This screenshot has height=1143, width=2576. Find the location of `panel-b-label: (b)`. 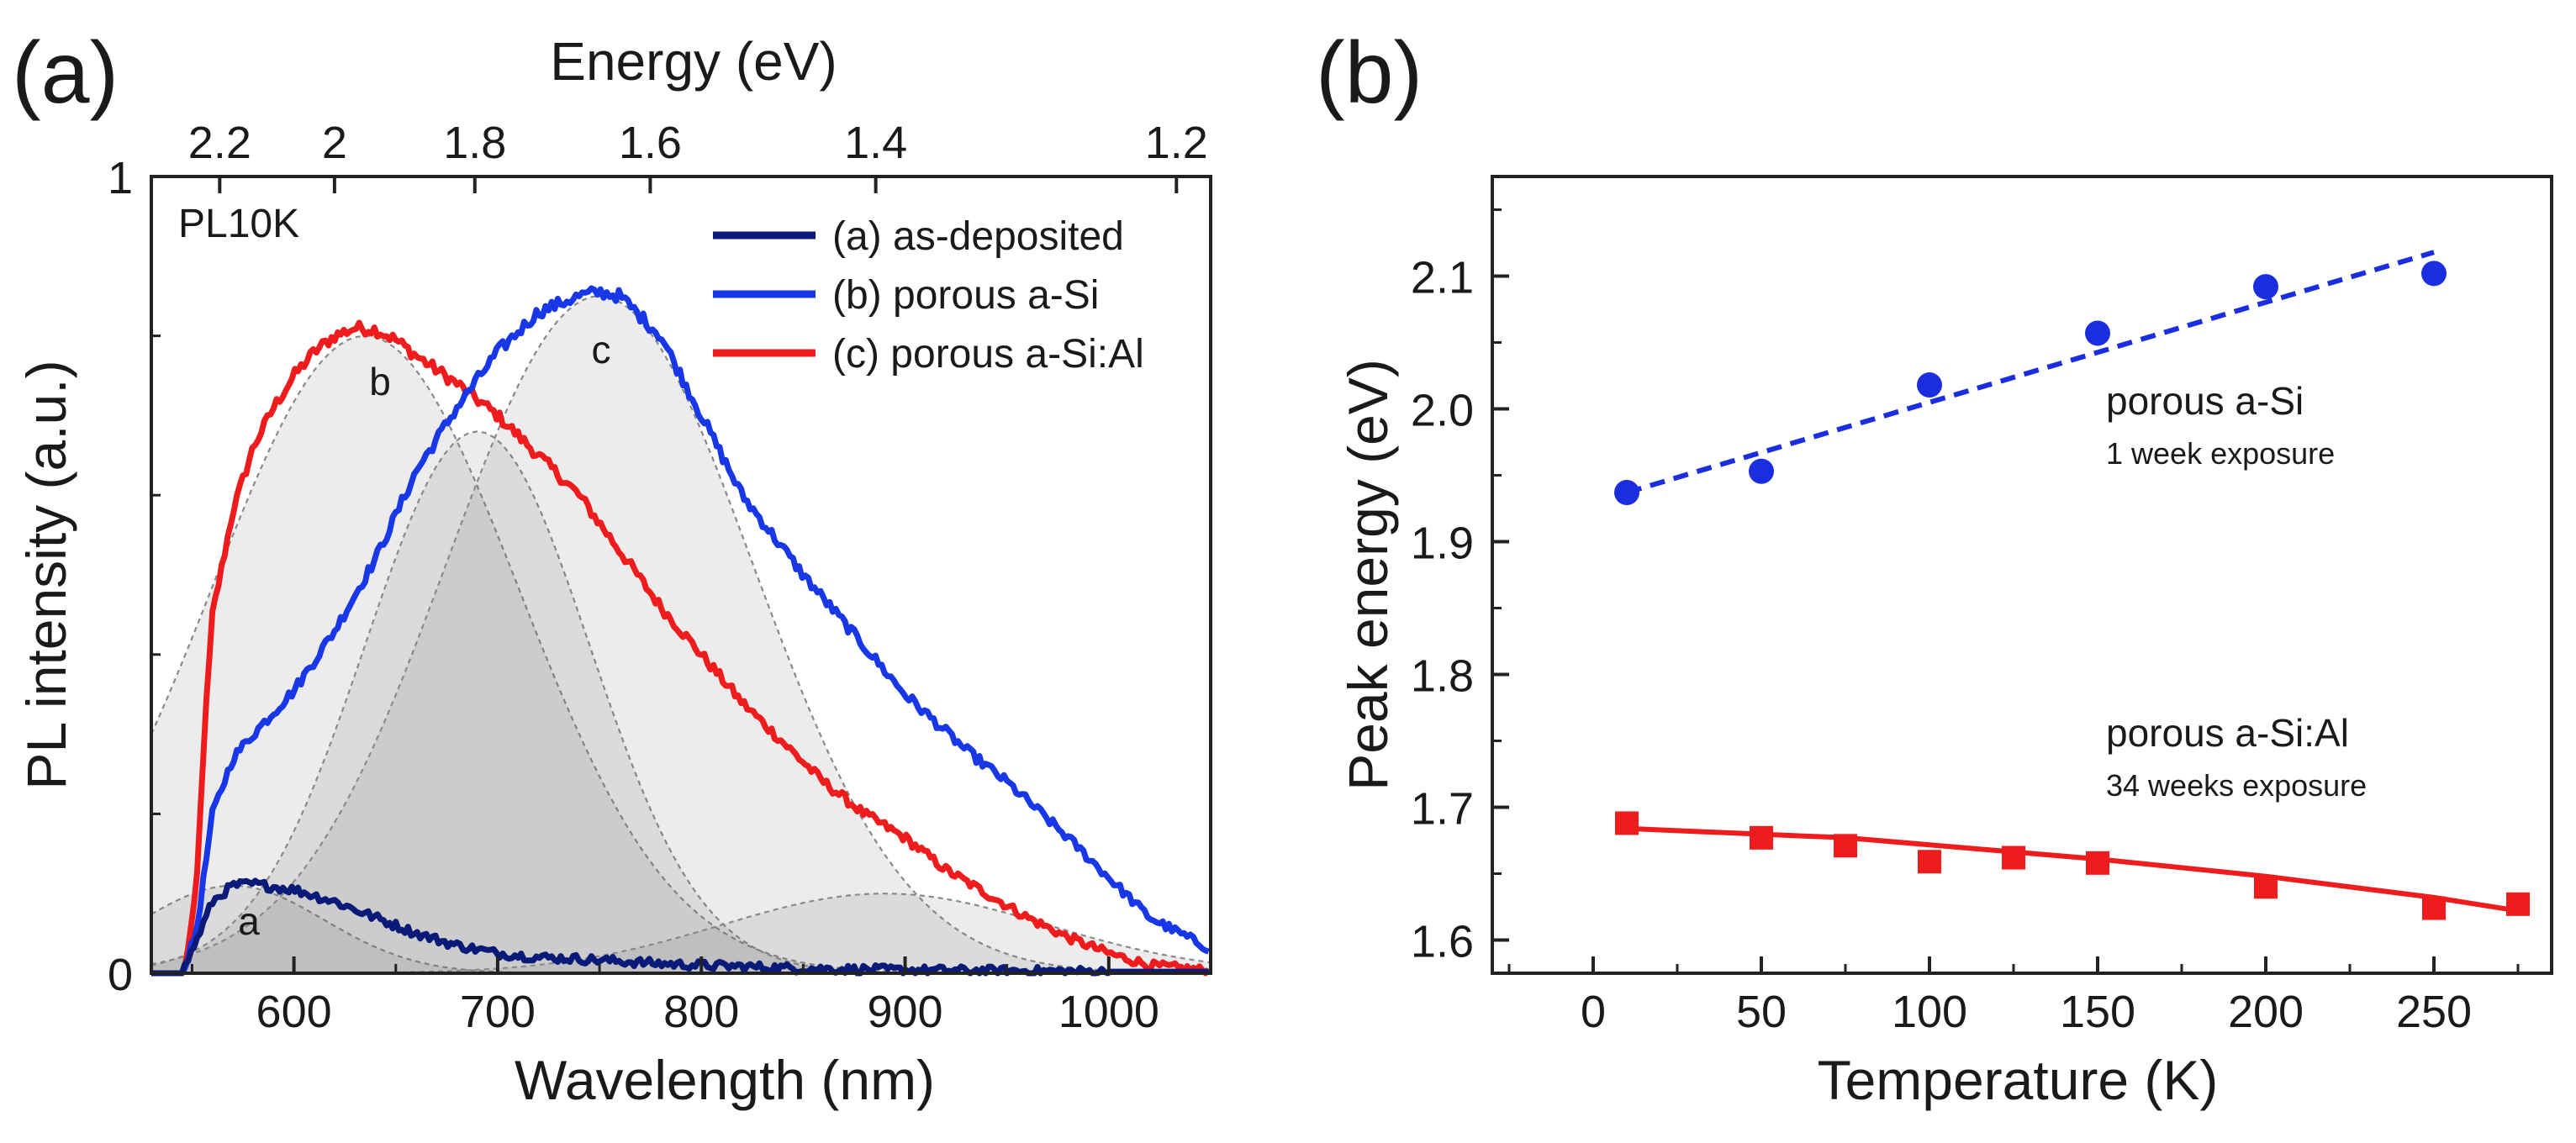

panel-b-label: (b) is located at coordinates (1369, 73).